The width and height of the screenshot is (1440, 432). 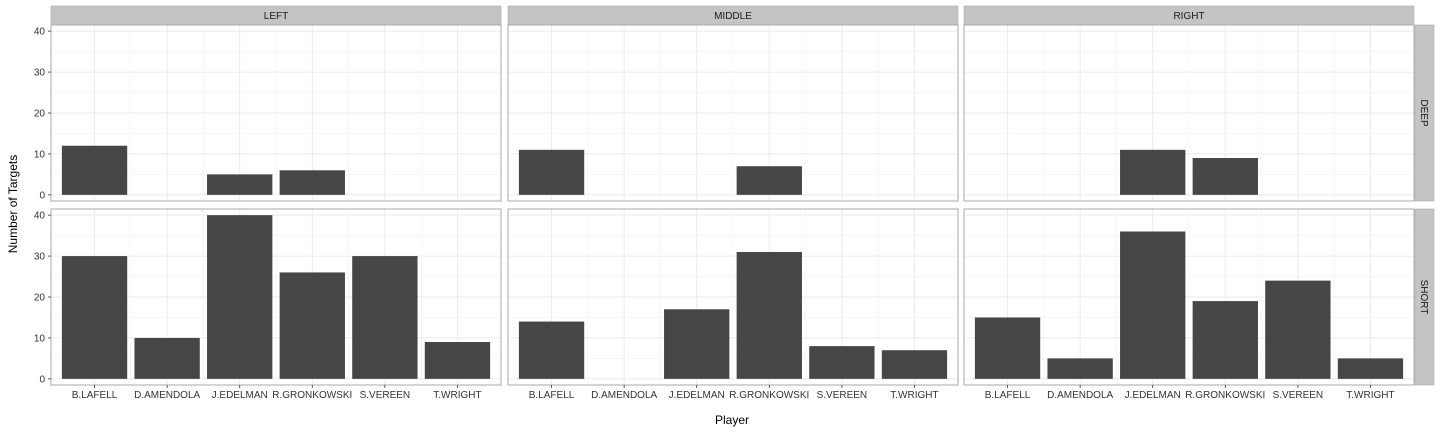 What do you see at coordinates (732, 420) in the screenshot?
I see `x-axis-title: Player` at bounding box center [732, 420].